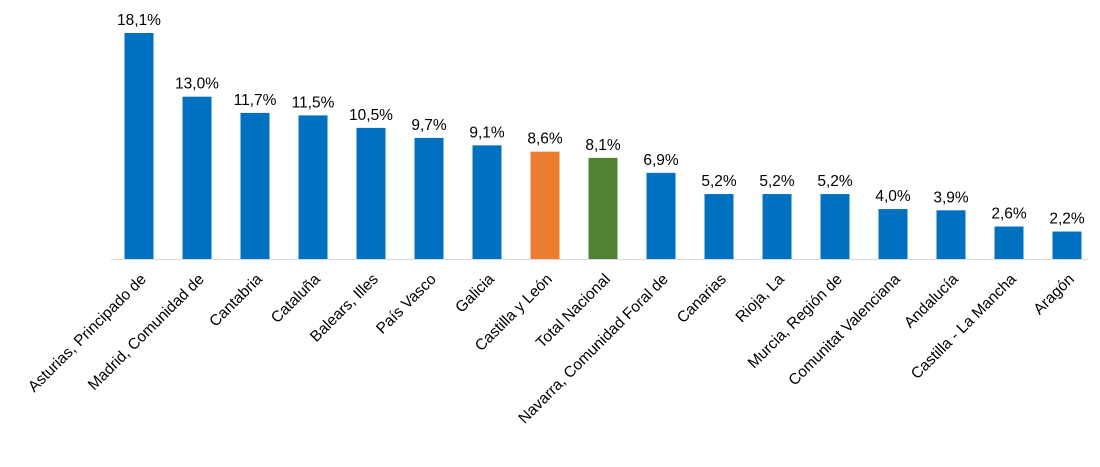 The image size is (1100, 467). I want to click on value-label: 18,1%, so click(139, 20).